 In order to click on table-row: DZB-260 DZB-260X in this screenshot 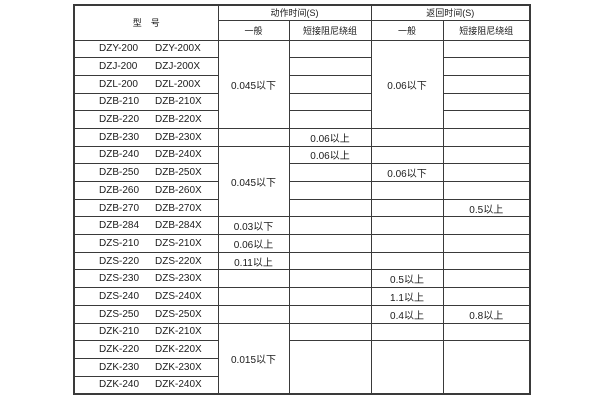, I will do `click(302, 190)`.